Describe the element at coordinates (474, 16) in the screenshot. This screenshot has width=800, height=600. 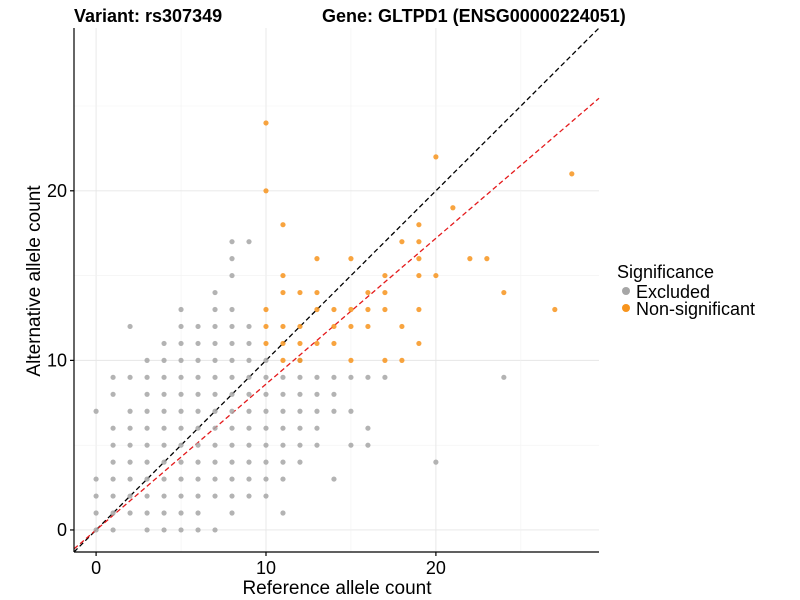
I see `chart-title-right: Gene: GLTPD1 (ENSG00000224051)` at that location.